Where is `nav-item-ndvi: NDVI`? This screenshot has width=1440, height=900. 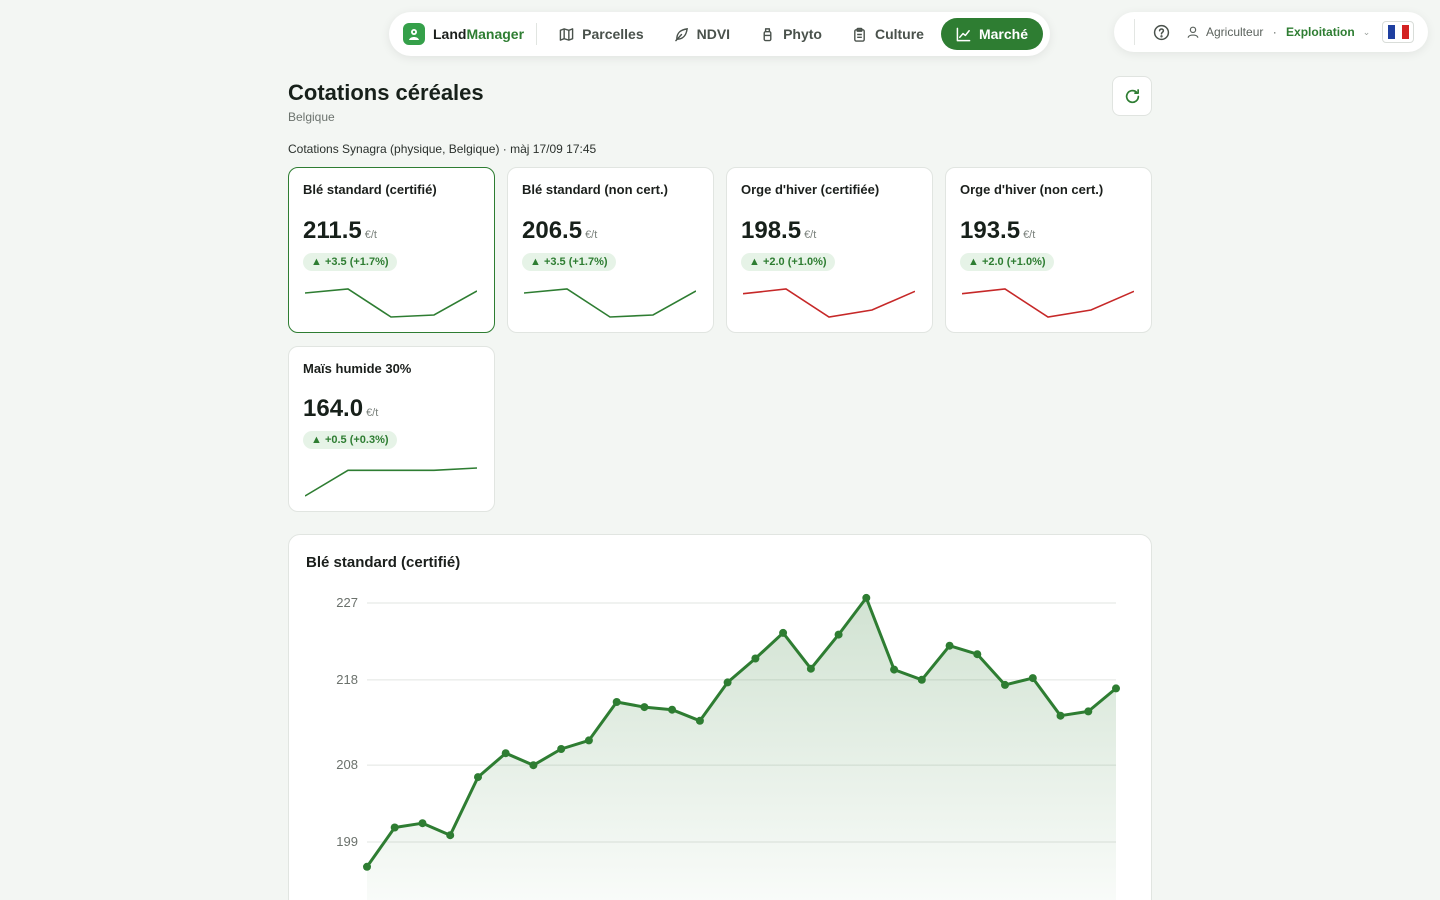
nav-item-ndvi: NDVI is located at coordinates (702, 34).